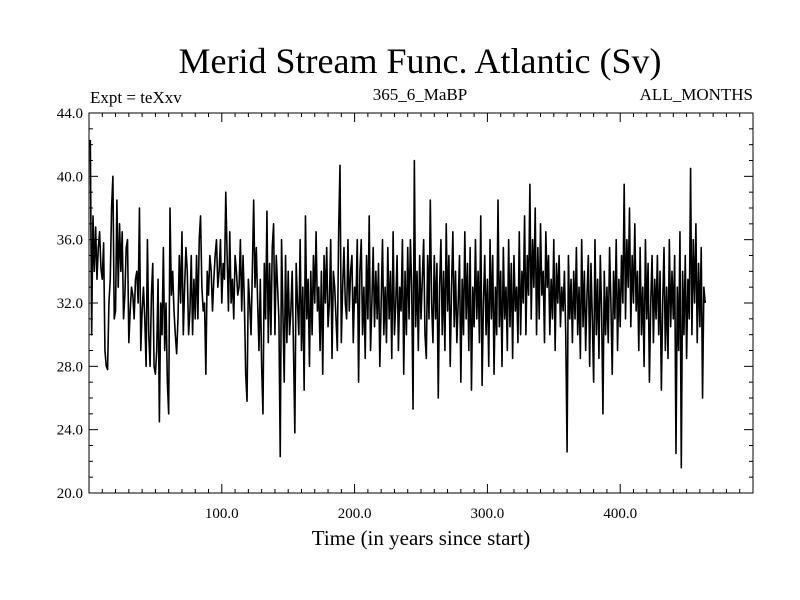 The image size is (800, 600). What do you see at coordinates (222, 514) in the screenshot?
I see `x-tick-label: 100.0` at bounding box center [222, 514].